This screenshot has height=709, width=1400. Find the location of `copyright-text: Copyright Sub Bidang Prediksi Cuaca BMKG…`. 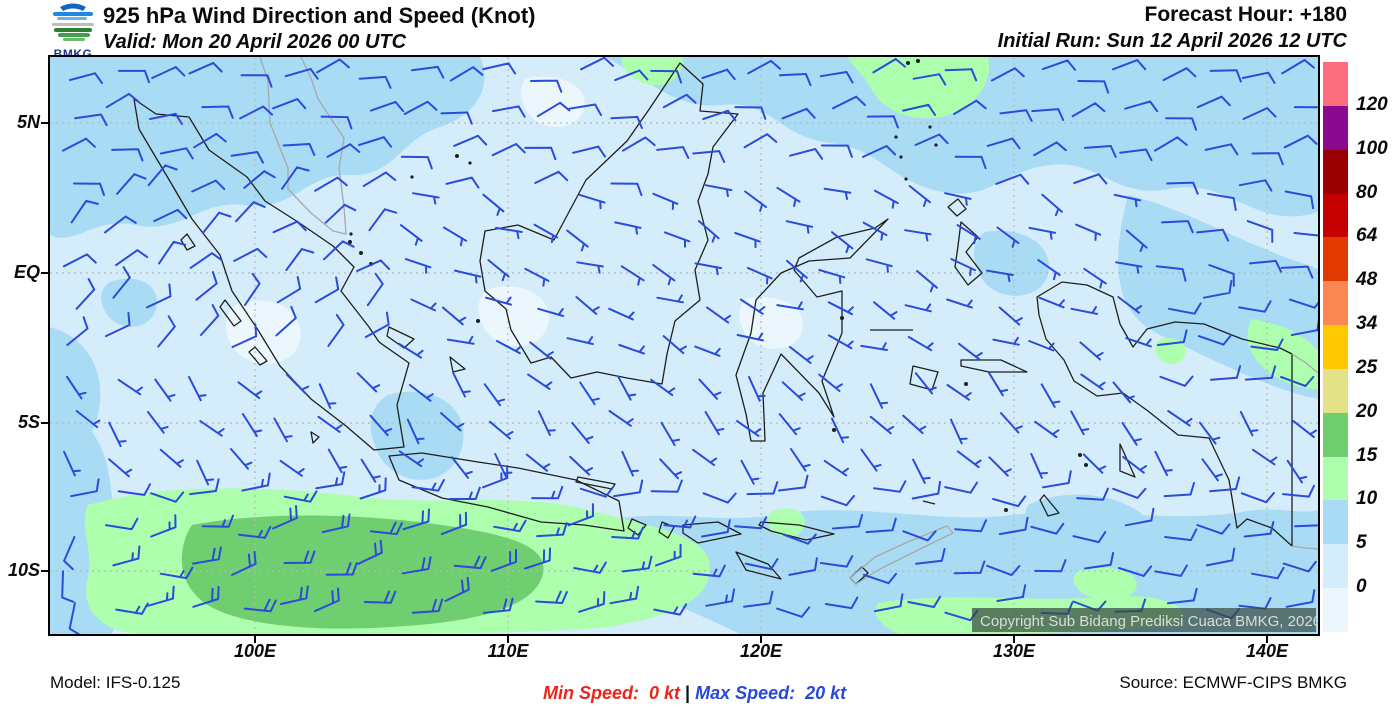

copyright-text: Copyright Sub Bidang Prediksi Cuaca BMKG… is located at coordinates (1149, 621).